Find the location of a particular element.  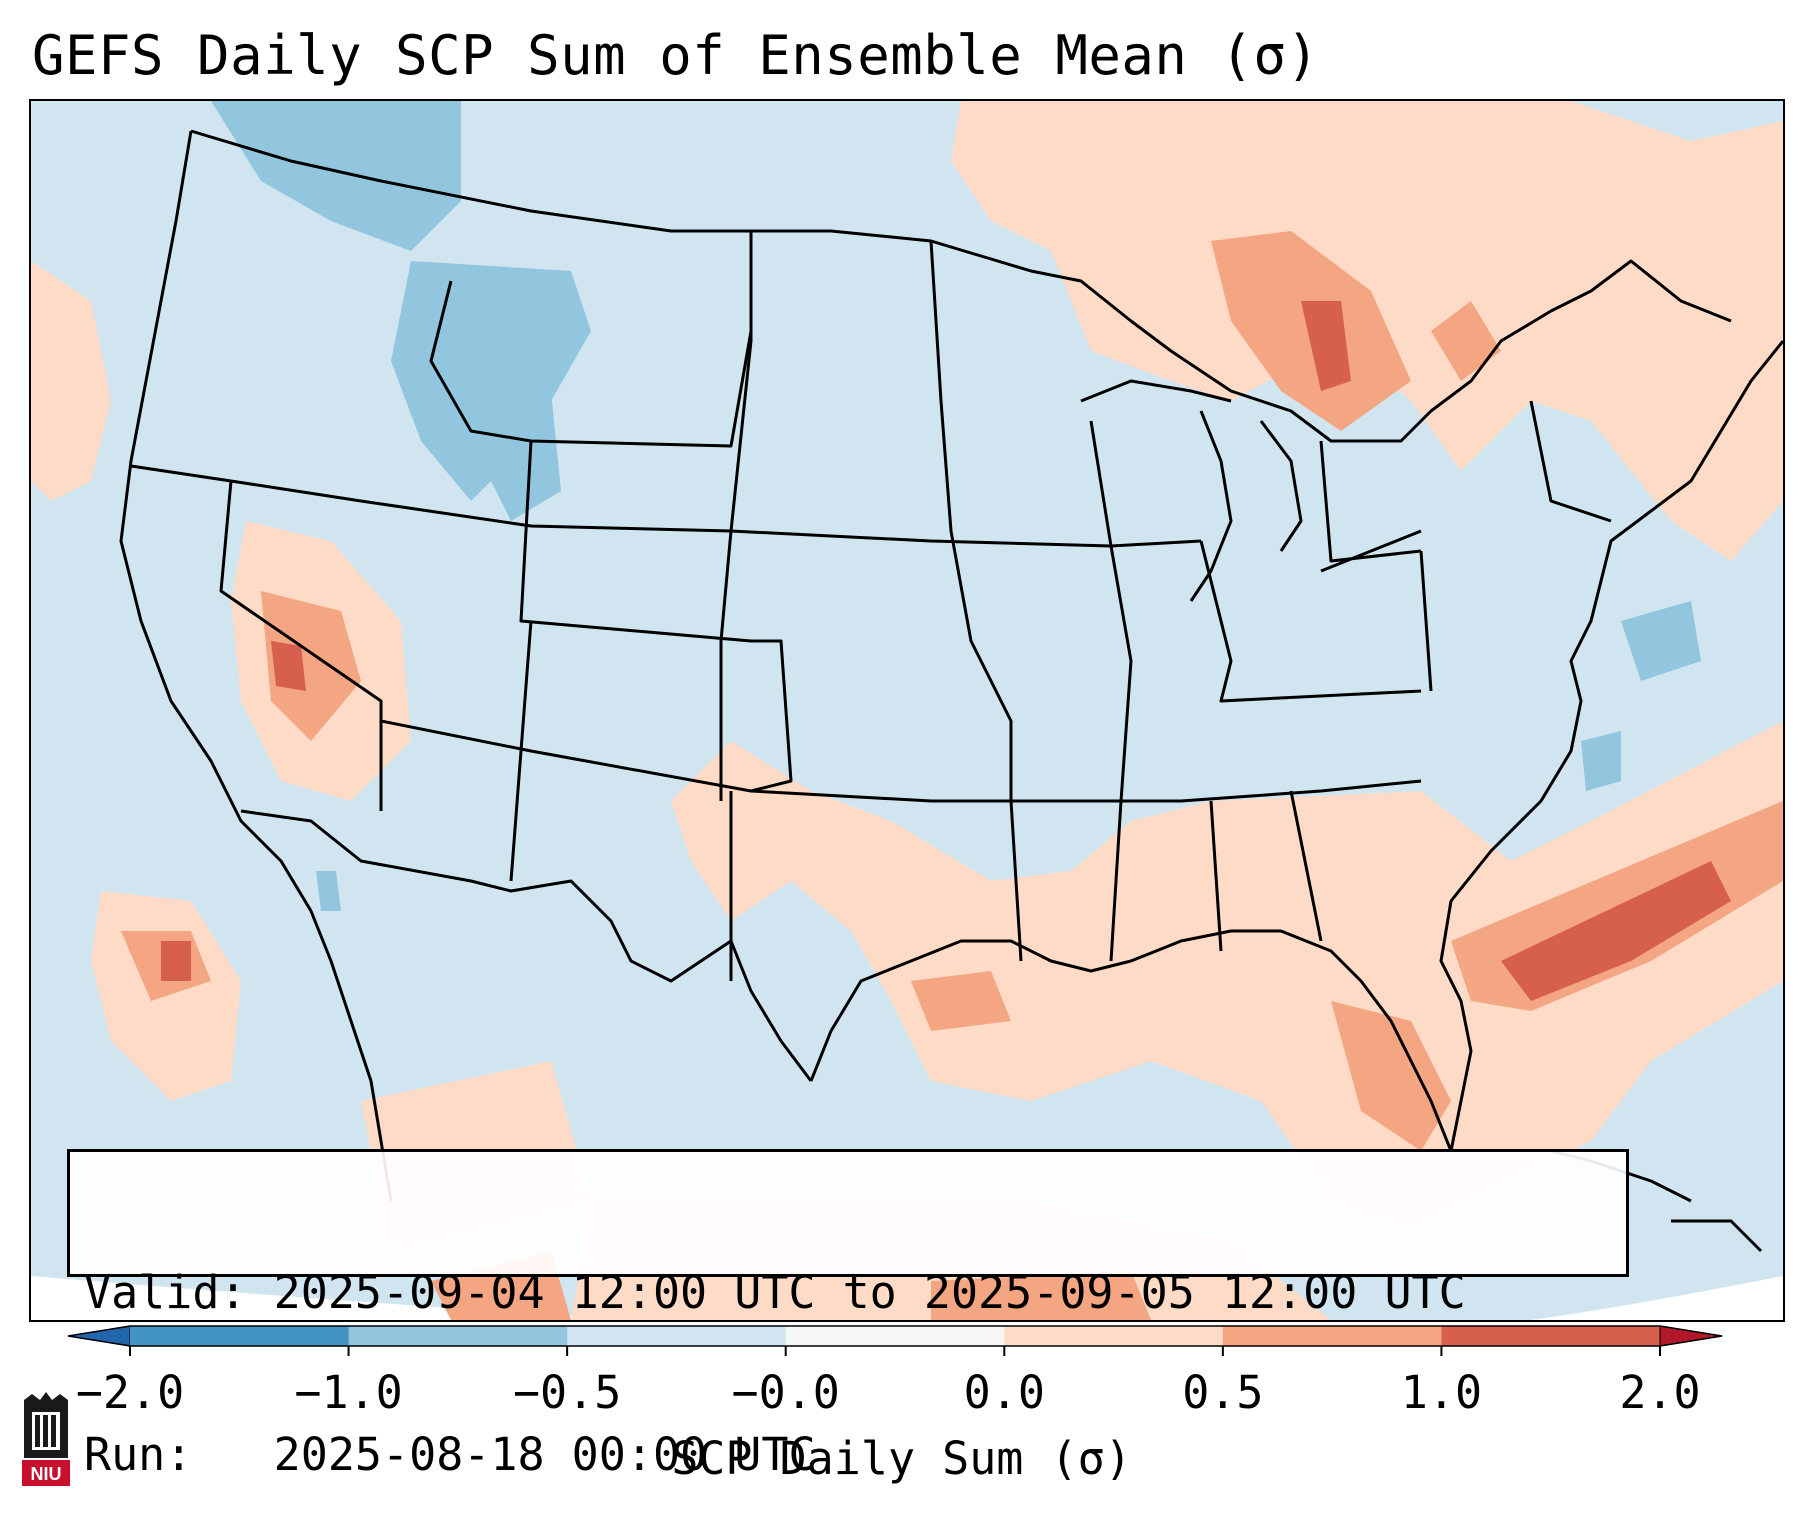

anomaly-core-quebec is located at coordinates (1466, 341).